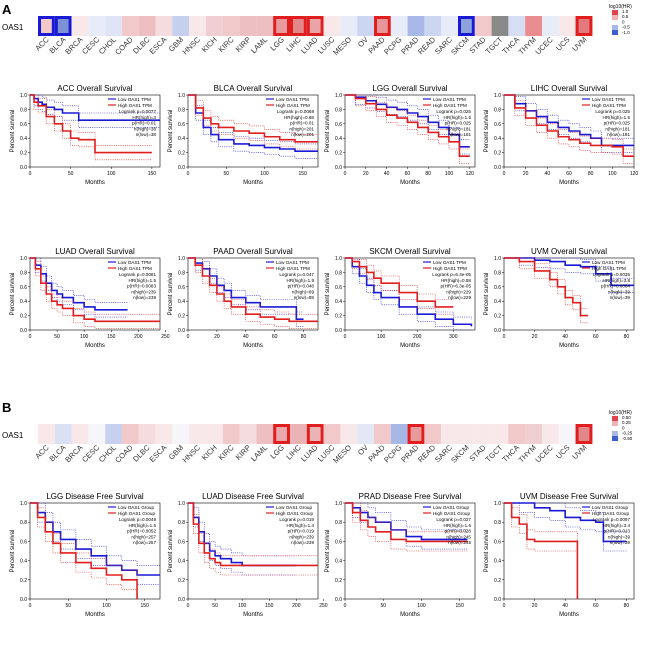 This screenshot has height=651, width=649. Describe the element at coordinates (113, 26) in the screenshot. I see `heat-cell-CHOL` at that location.